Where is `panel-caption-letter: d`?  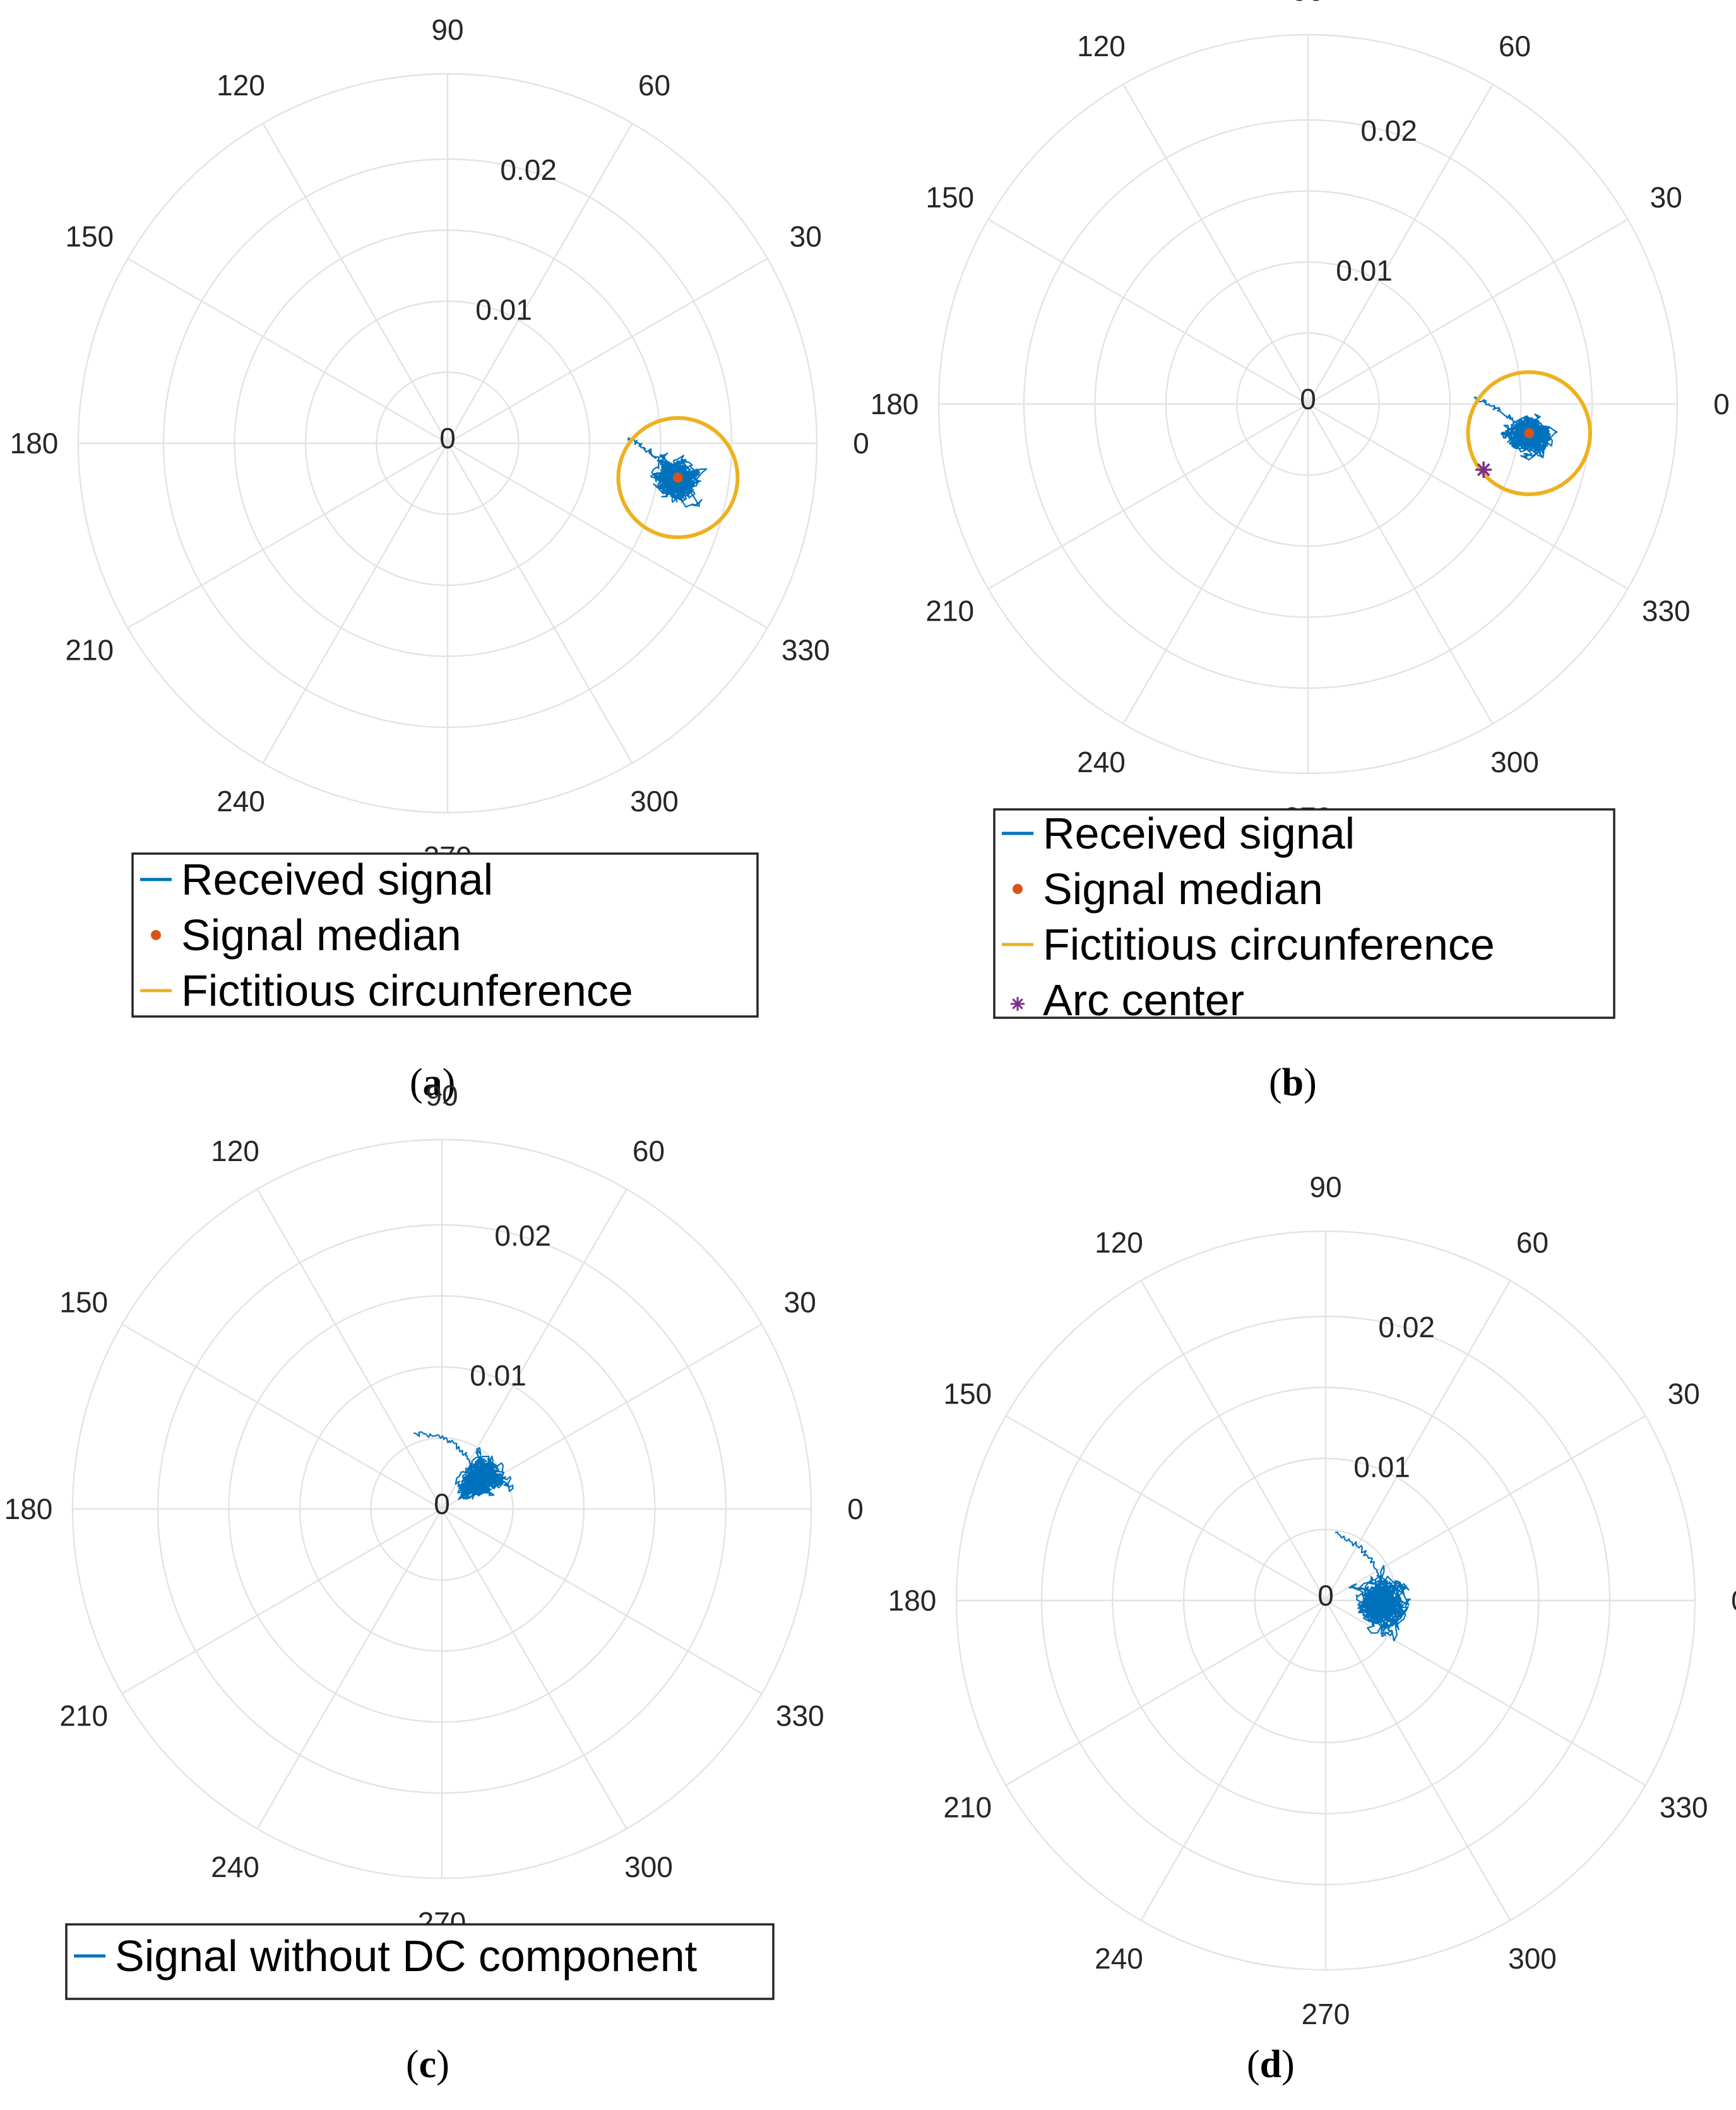
panel-caption-letter: d is located at coordinates (1270, 2064).